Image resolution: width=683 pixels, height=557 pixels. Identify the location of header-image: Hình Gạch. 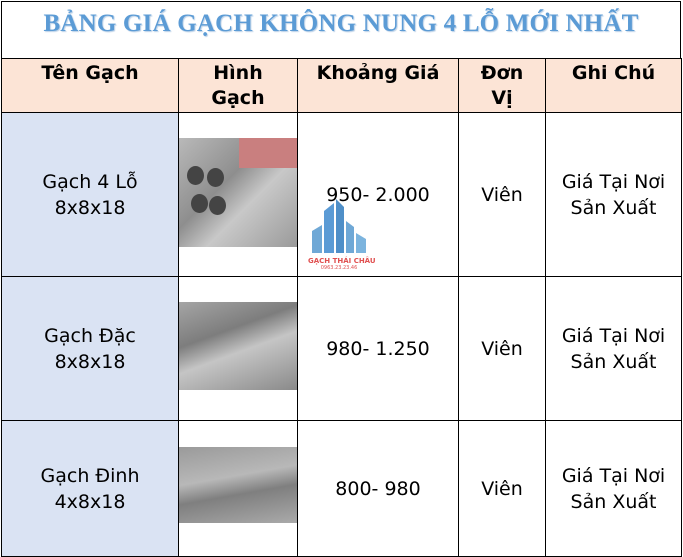
(238, 85).